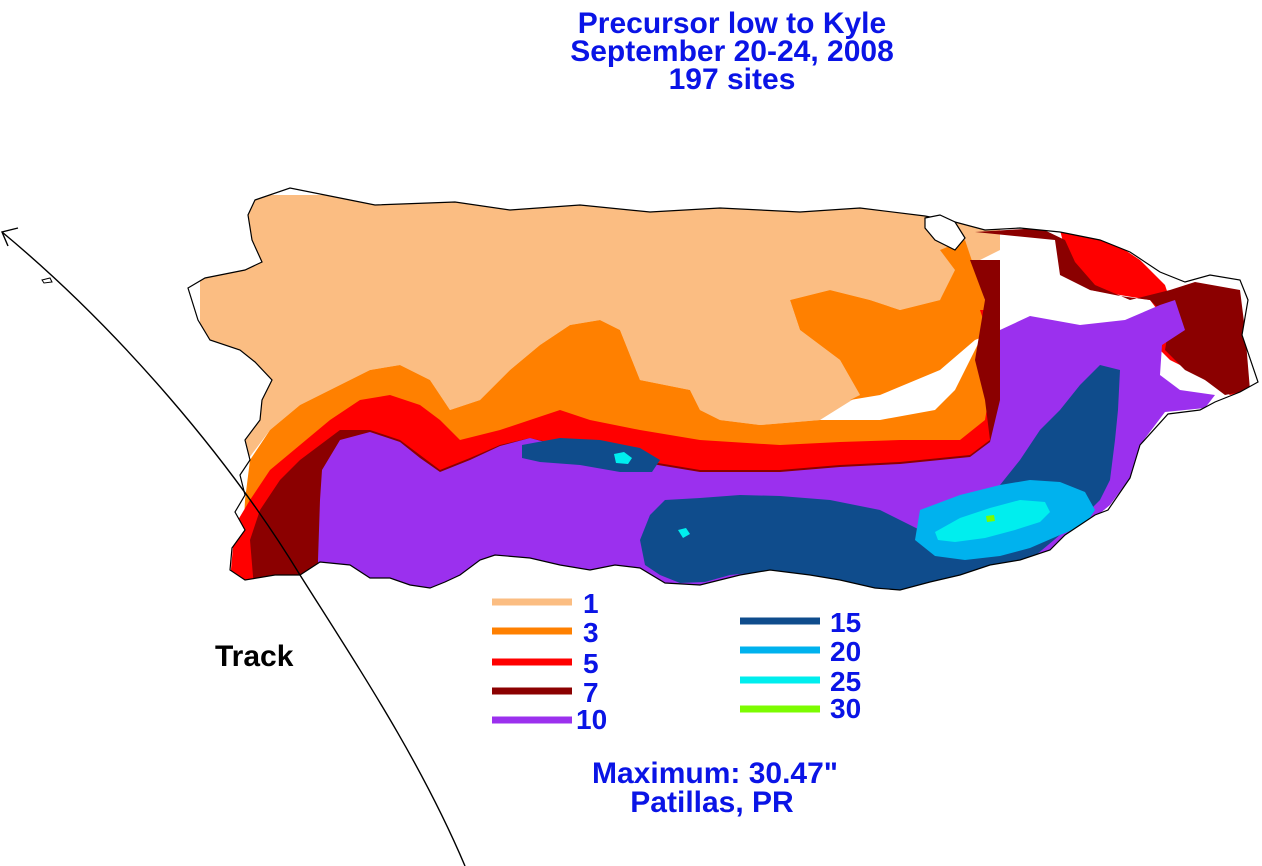 The height and width of the screenshot is (866, 1262). I want to click on track-label: Track, so click(254, 656).